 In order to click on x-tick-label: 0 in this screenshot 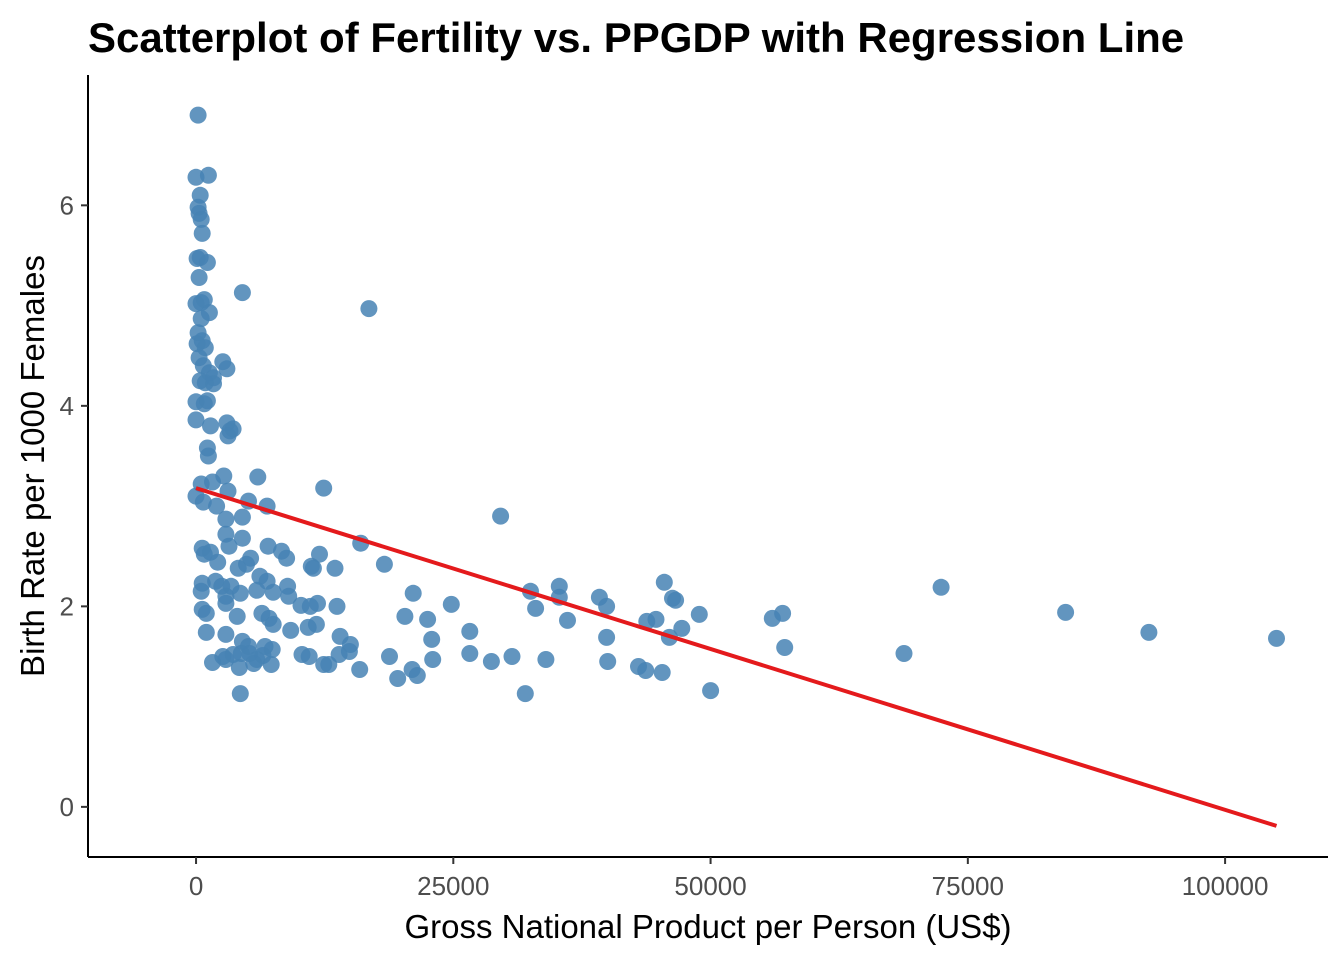, I will do `click(196, 886)`.